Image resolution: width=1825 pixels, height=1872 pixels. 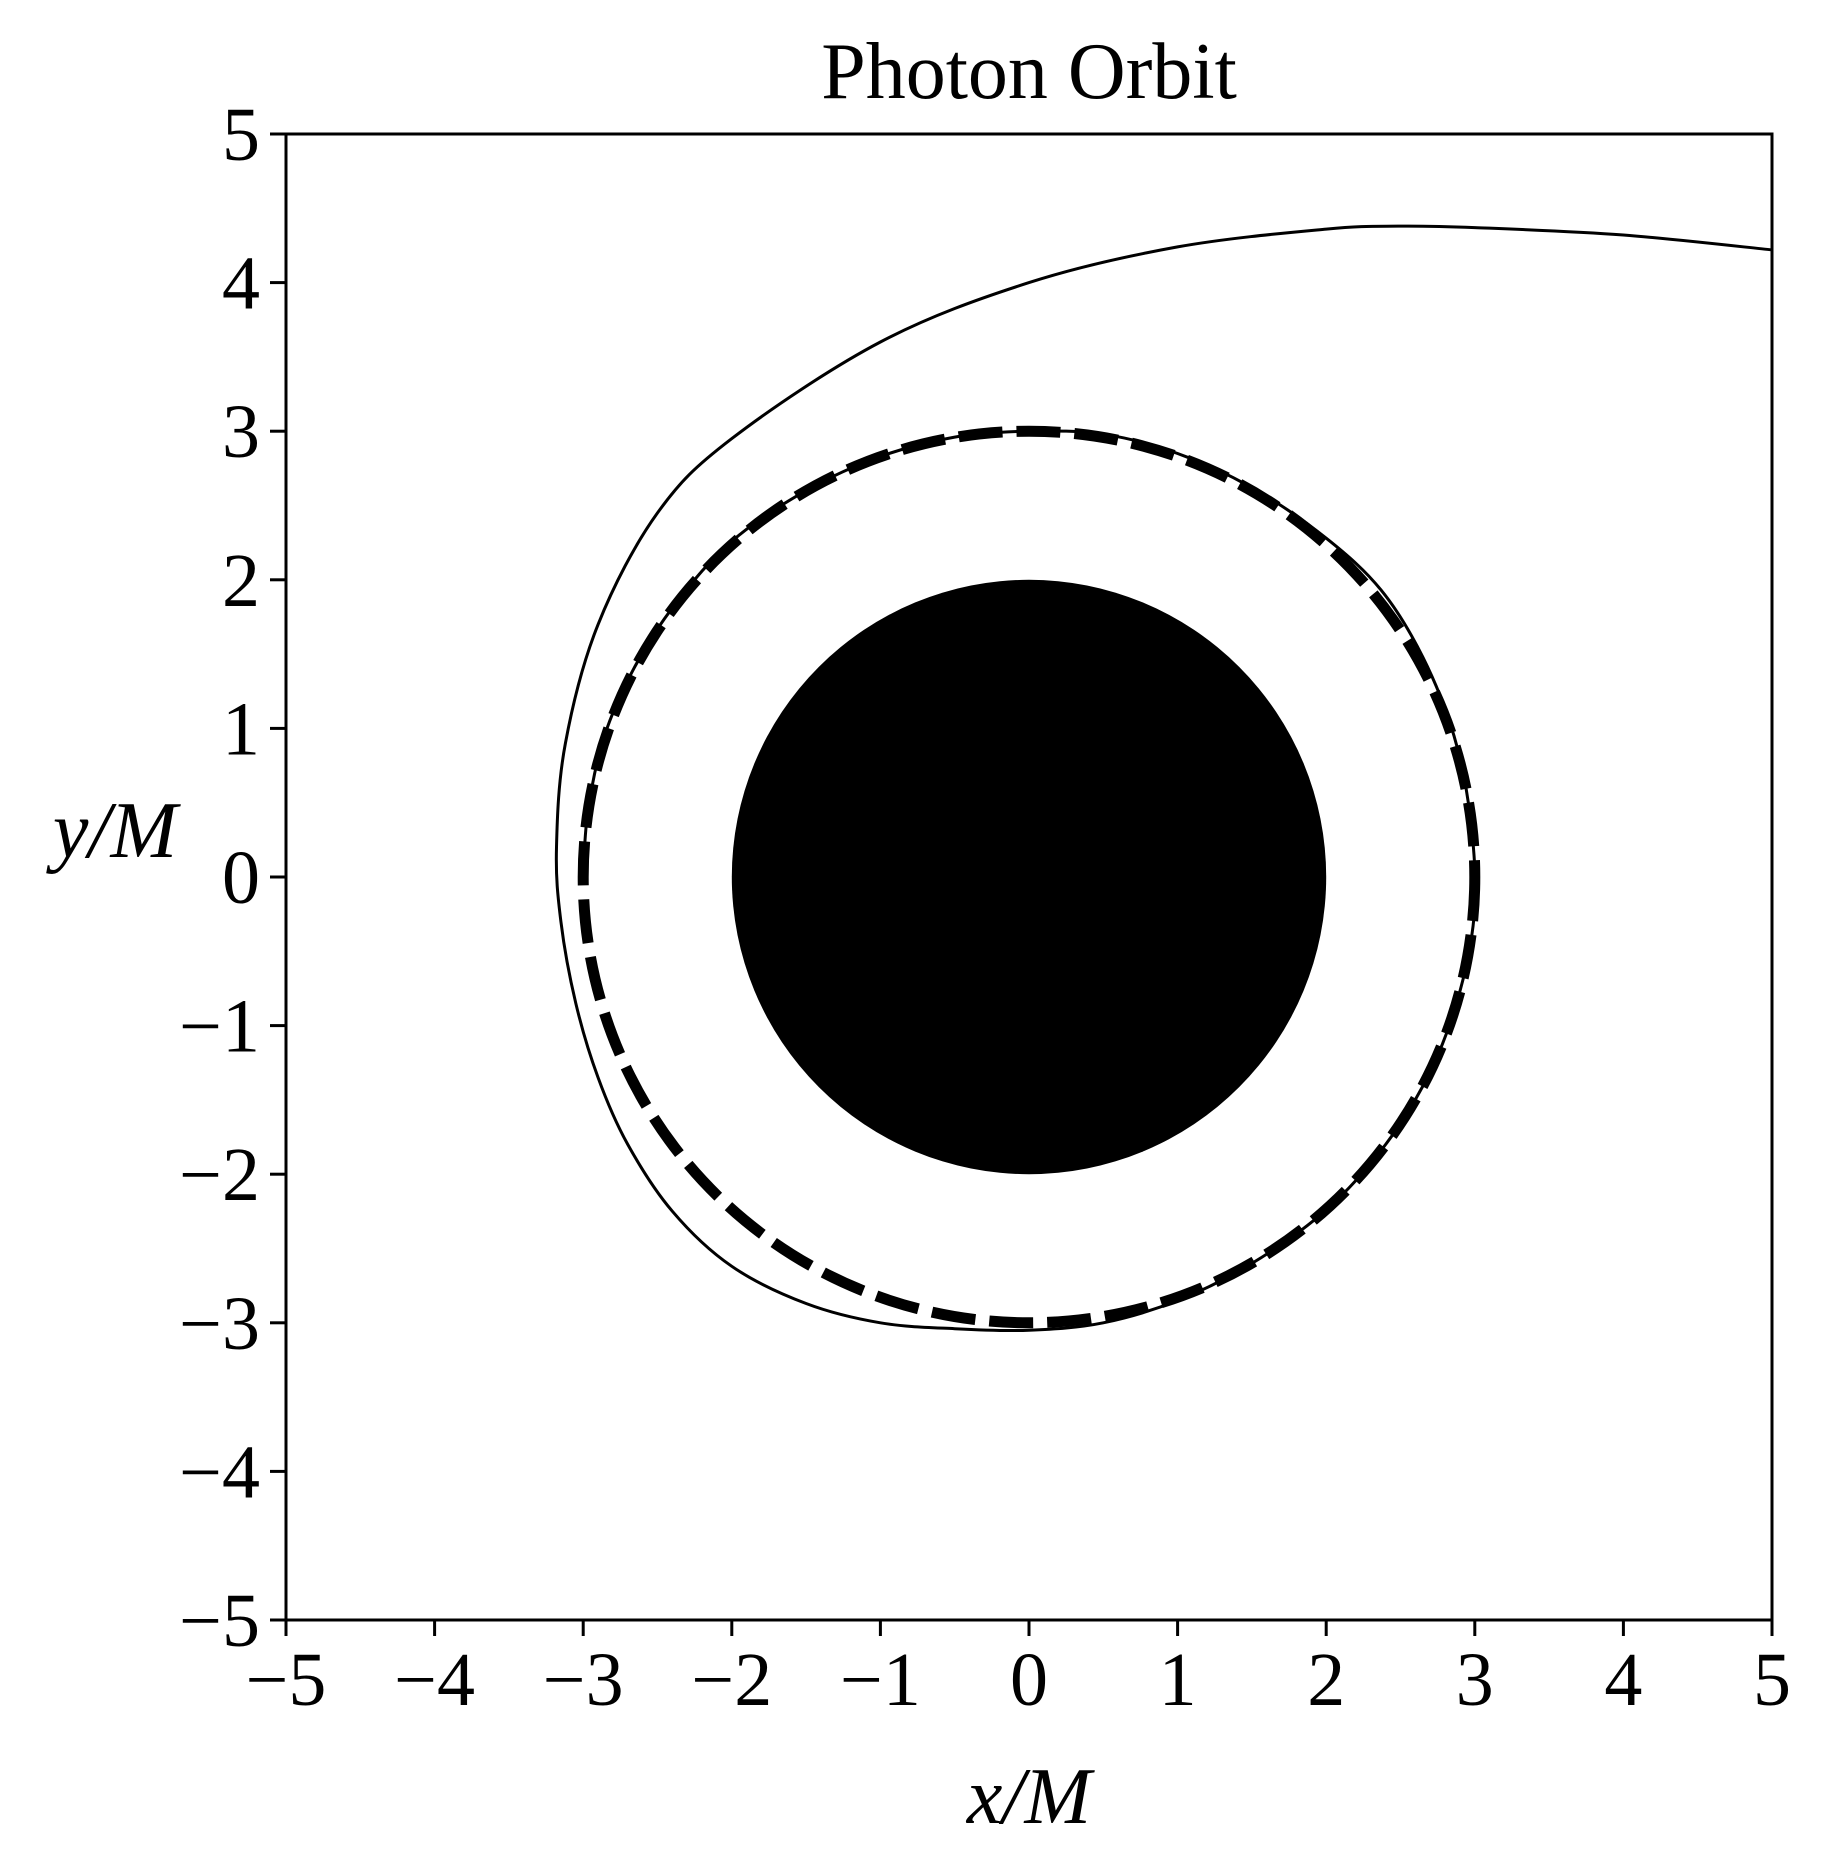 What do you see at coordinates (434, 1680) in the screenshot?
I see `x-tick-label: −4` at bounding box center [434, 1680].